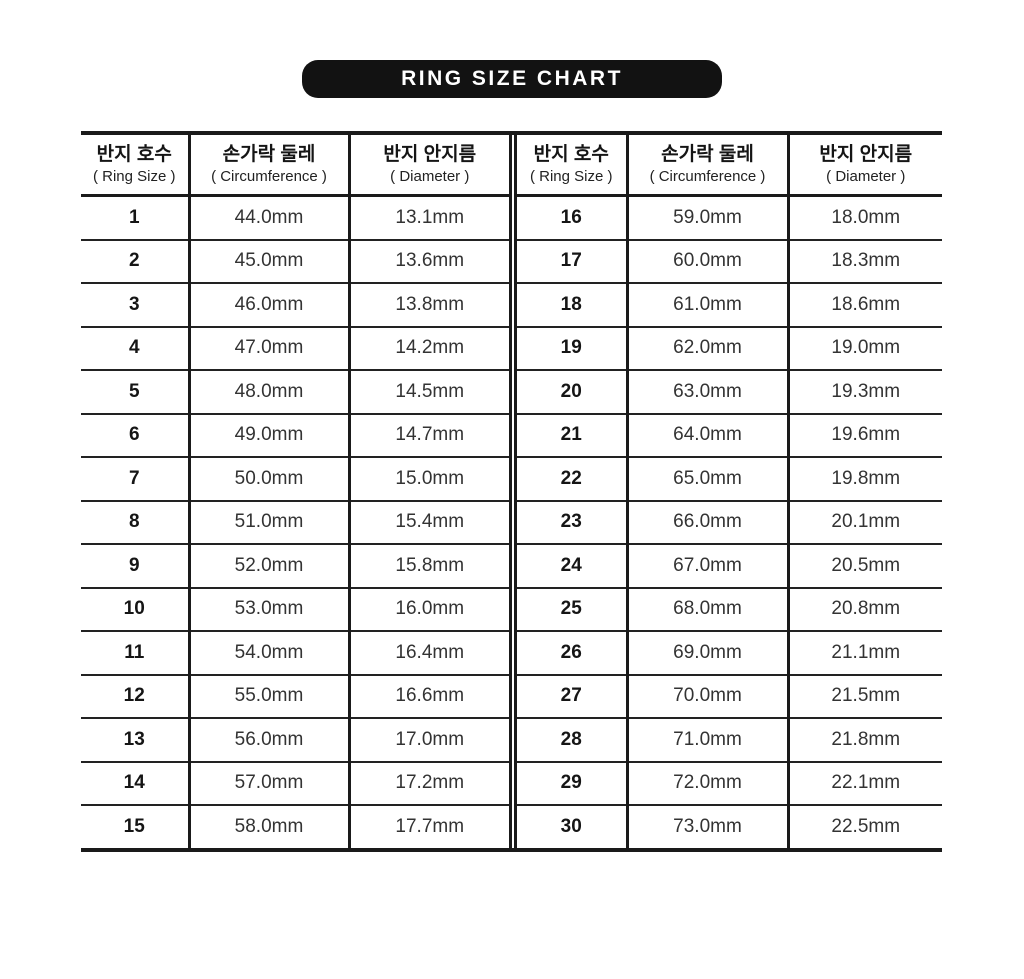 The height and width of the screenshot is (979, 1024). What do you see at coordinates (295, 305) in the screenshot?
I see `table-row: 3 46.0mm 13.8mm` at bounding box center [295, 305].